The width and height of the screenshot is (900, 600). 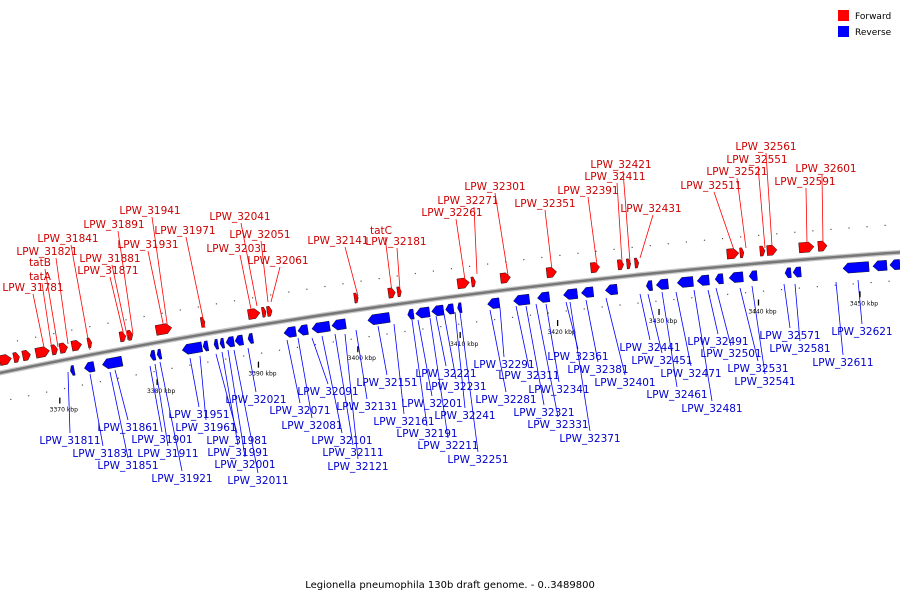 What do you see at coordinates (467, 201) in the screenshot?
I see `gene-label: LPW_32271` at bounding box center [467, 201].